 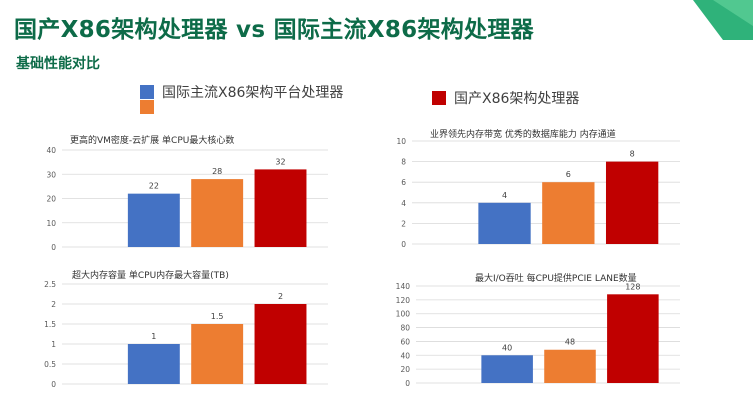 What do you see at coordinates (439, 98) in the screenshot?
I see `legend-swatch-red` at bounding box center [439, 98].